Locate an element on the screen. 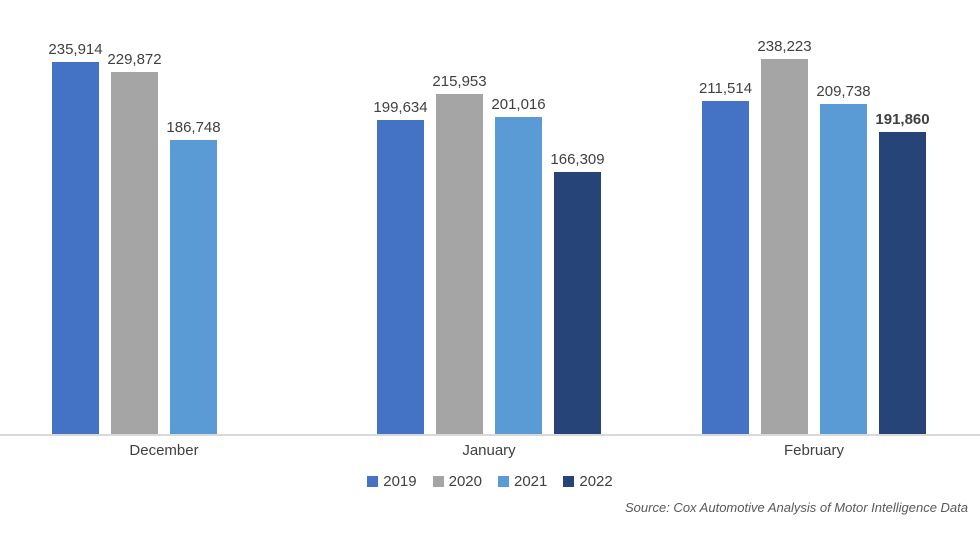 The image size is (980, 552). data-label-text: 235,914 is located at coordinates (75, 49).